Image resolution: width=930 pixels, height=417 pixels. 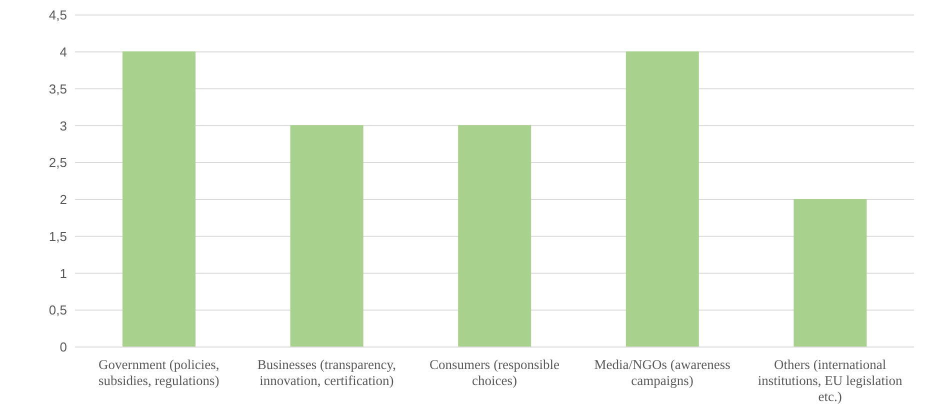 I want to click on y-tick-label: 3,5, so click(x=57, y=88).